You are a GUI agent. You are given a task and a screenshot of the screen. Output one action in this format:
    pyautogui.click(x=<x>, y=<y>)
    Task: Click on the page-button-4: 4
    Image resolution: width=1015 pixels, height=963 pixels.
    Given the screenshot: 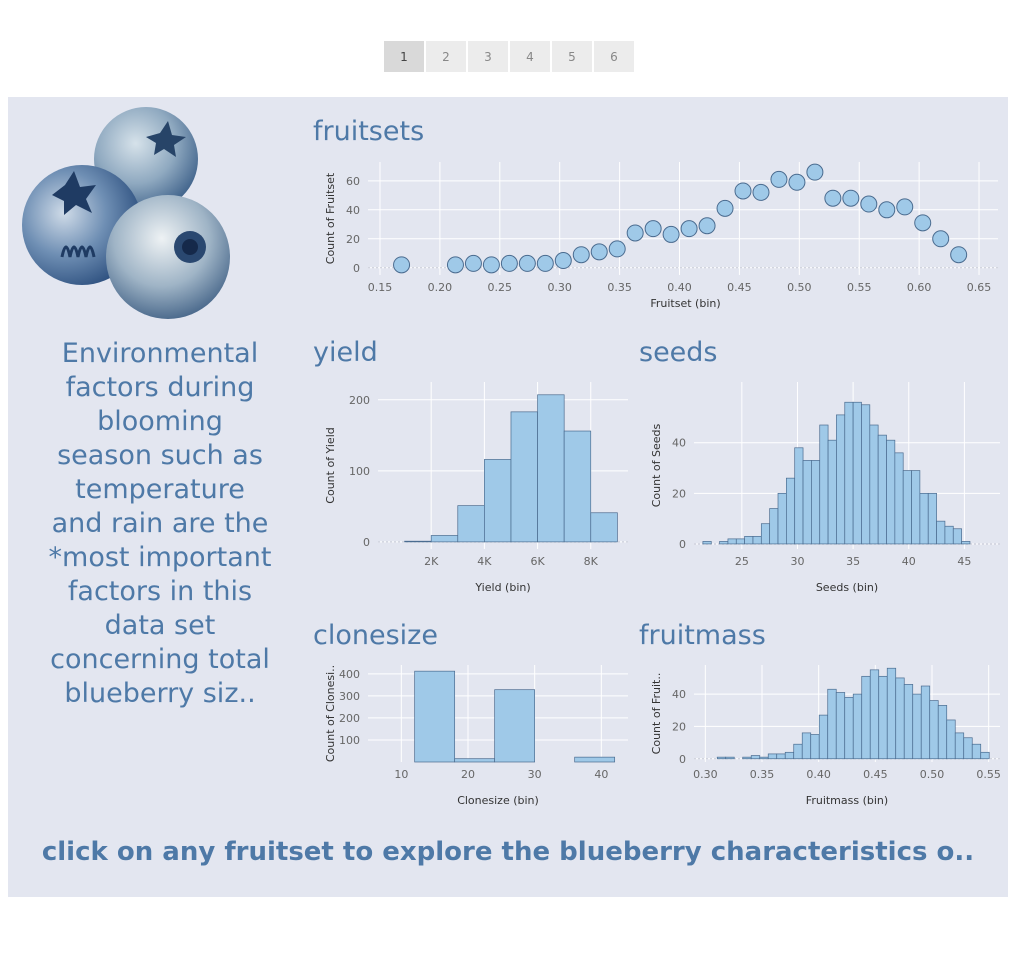 What is the action you would take?
    pyautogui.click(x=530, y=56)
    